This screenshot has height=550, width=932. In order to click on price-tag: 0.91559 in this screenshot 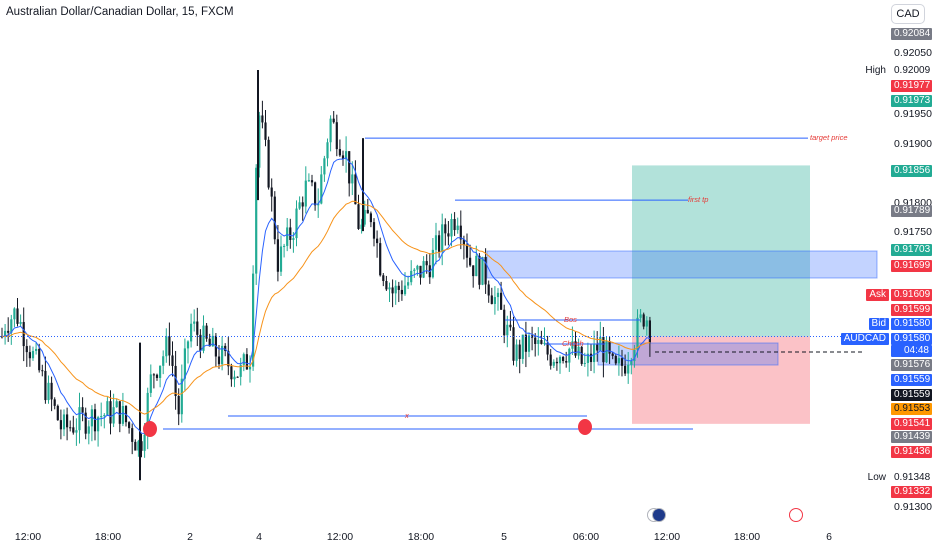, I will do `click(911, 395)`.